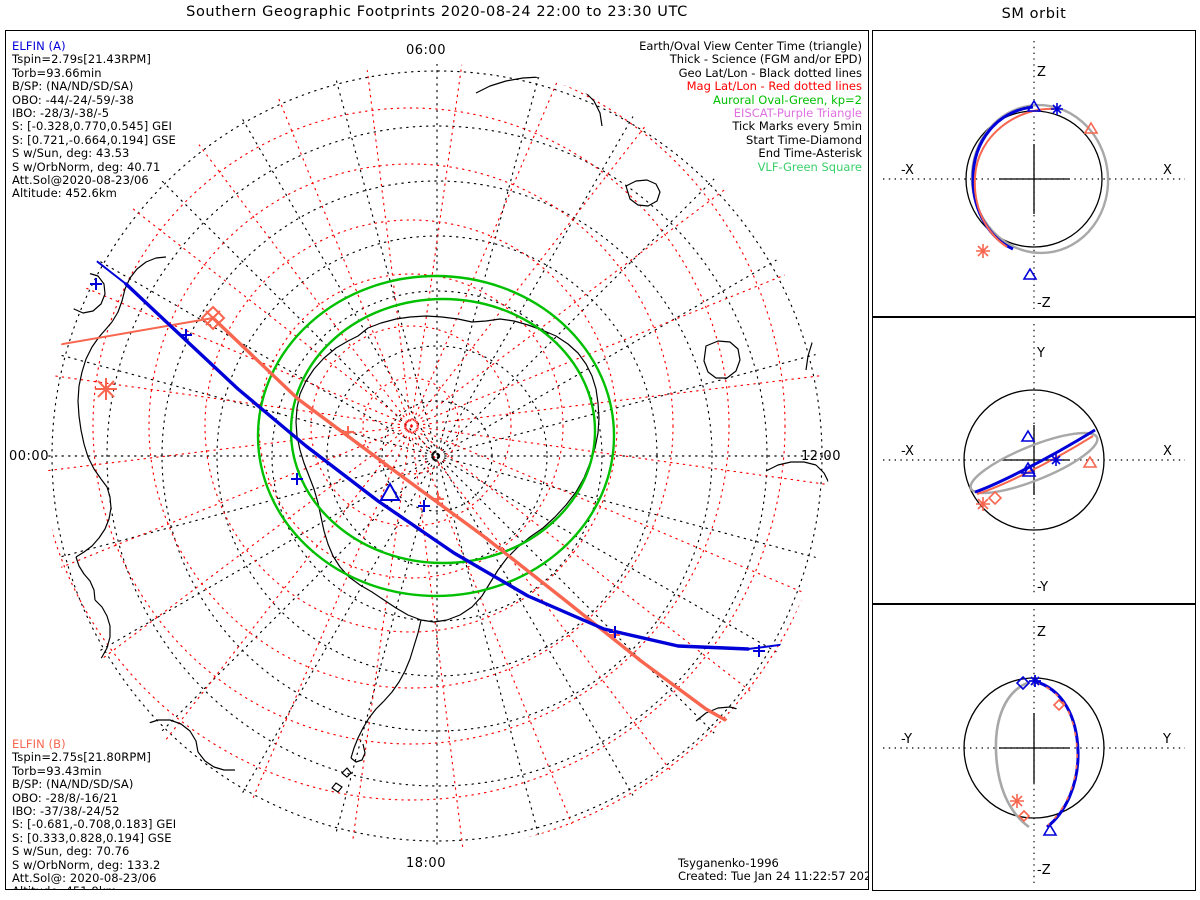 This screenshot has height=900, width=1200. What do you see at coordinates (66, 811) in the screenshot?
I see `elfin-b-line-4: IBO: -37/38/-24/52` at bounding box center [66, 811].